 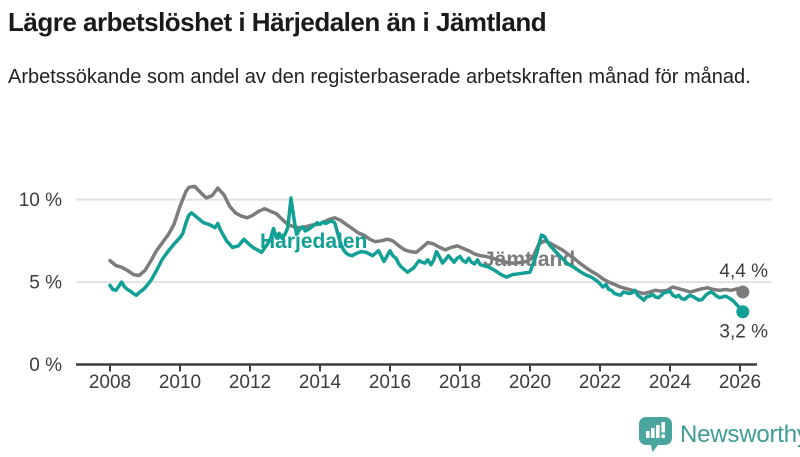 I want to click on exclamation-dot-icon, so click(x=663, y=436).